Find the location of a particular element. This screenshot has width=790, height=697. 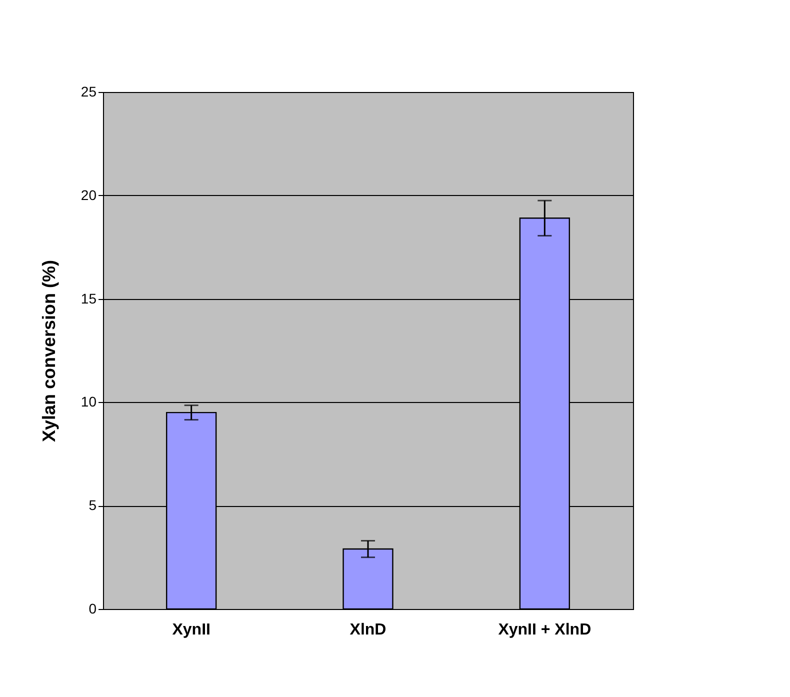

y-tick-label: 20 is located at coordinates (88, 194).